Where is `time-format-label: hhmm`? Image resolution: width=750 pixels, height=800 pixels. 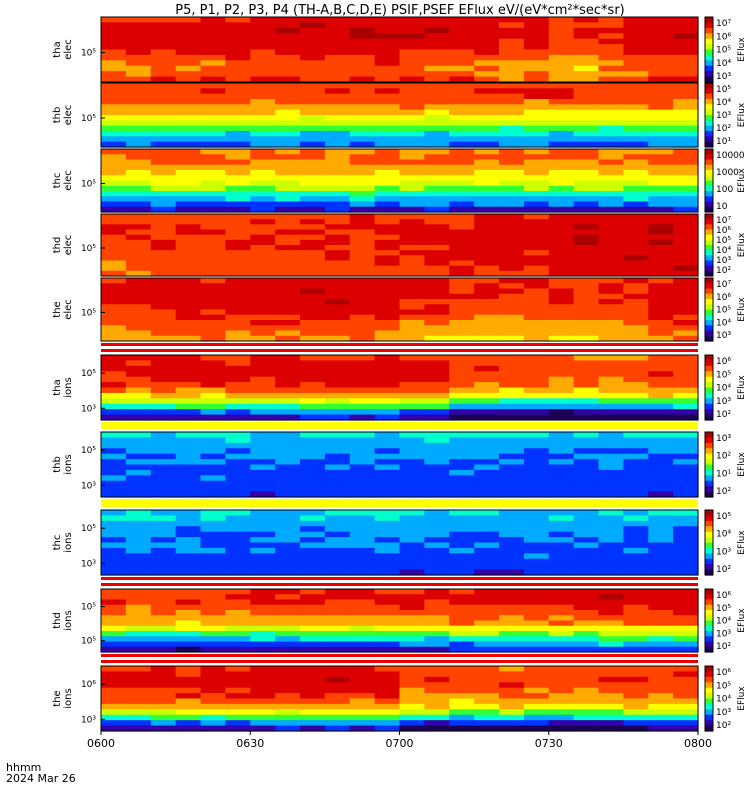 time-format-label: hhmm is located at coordinates (23, 767).